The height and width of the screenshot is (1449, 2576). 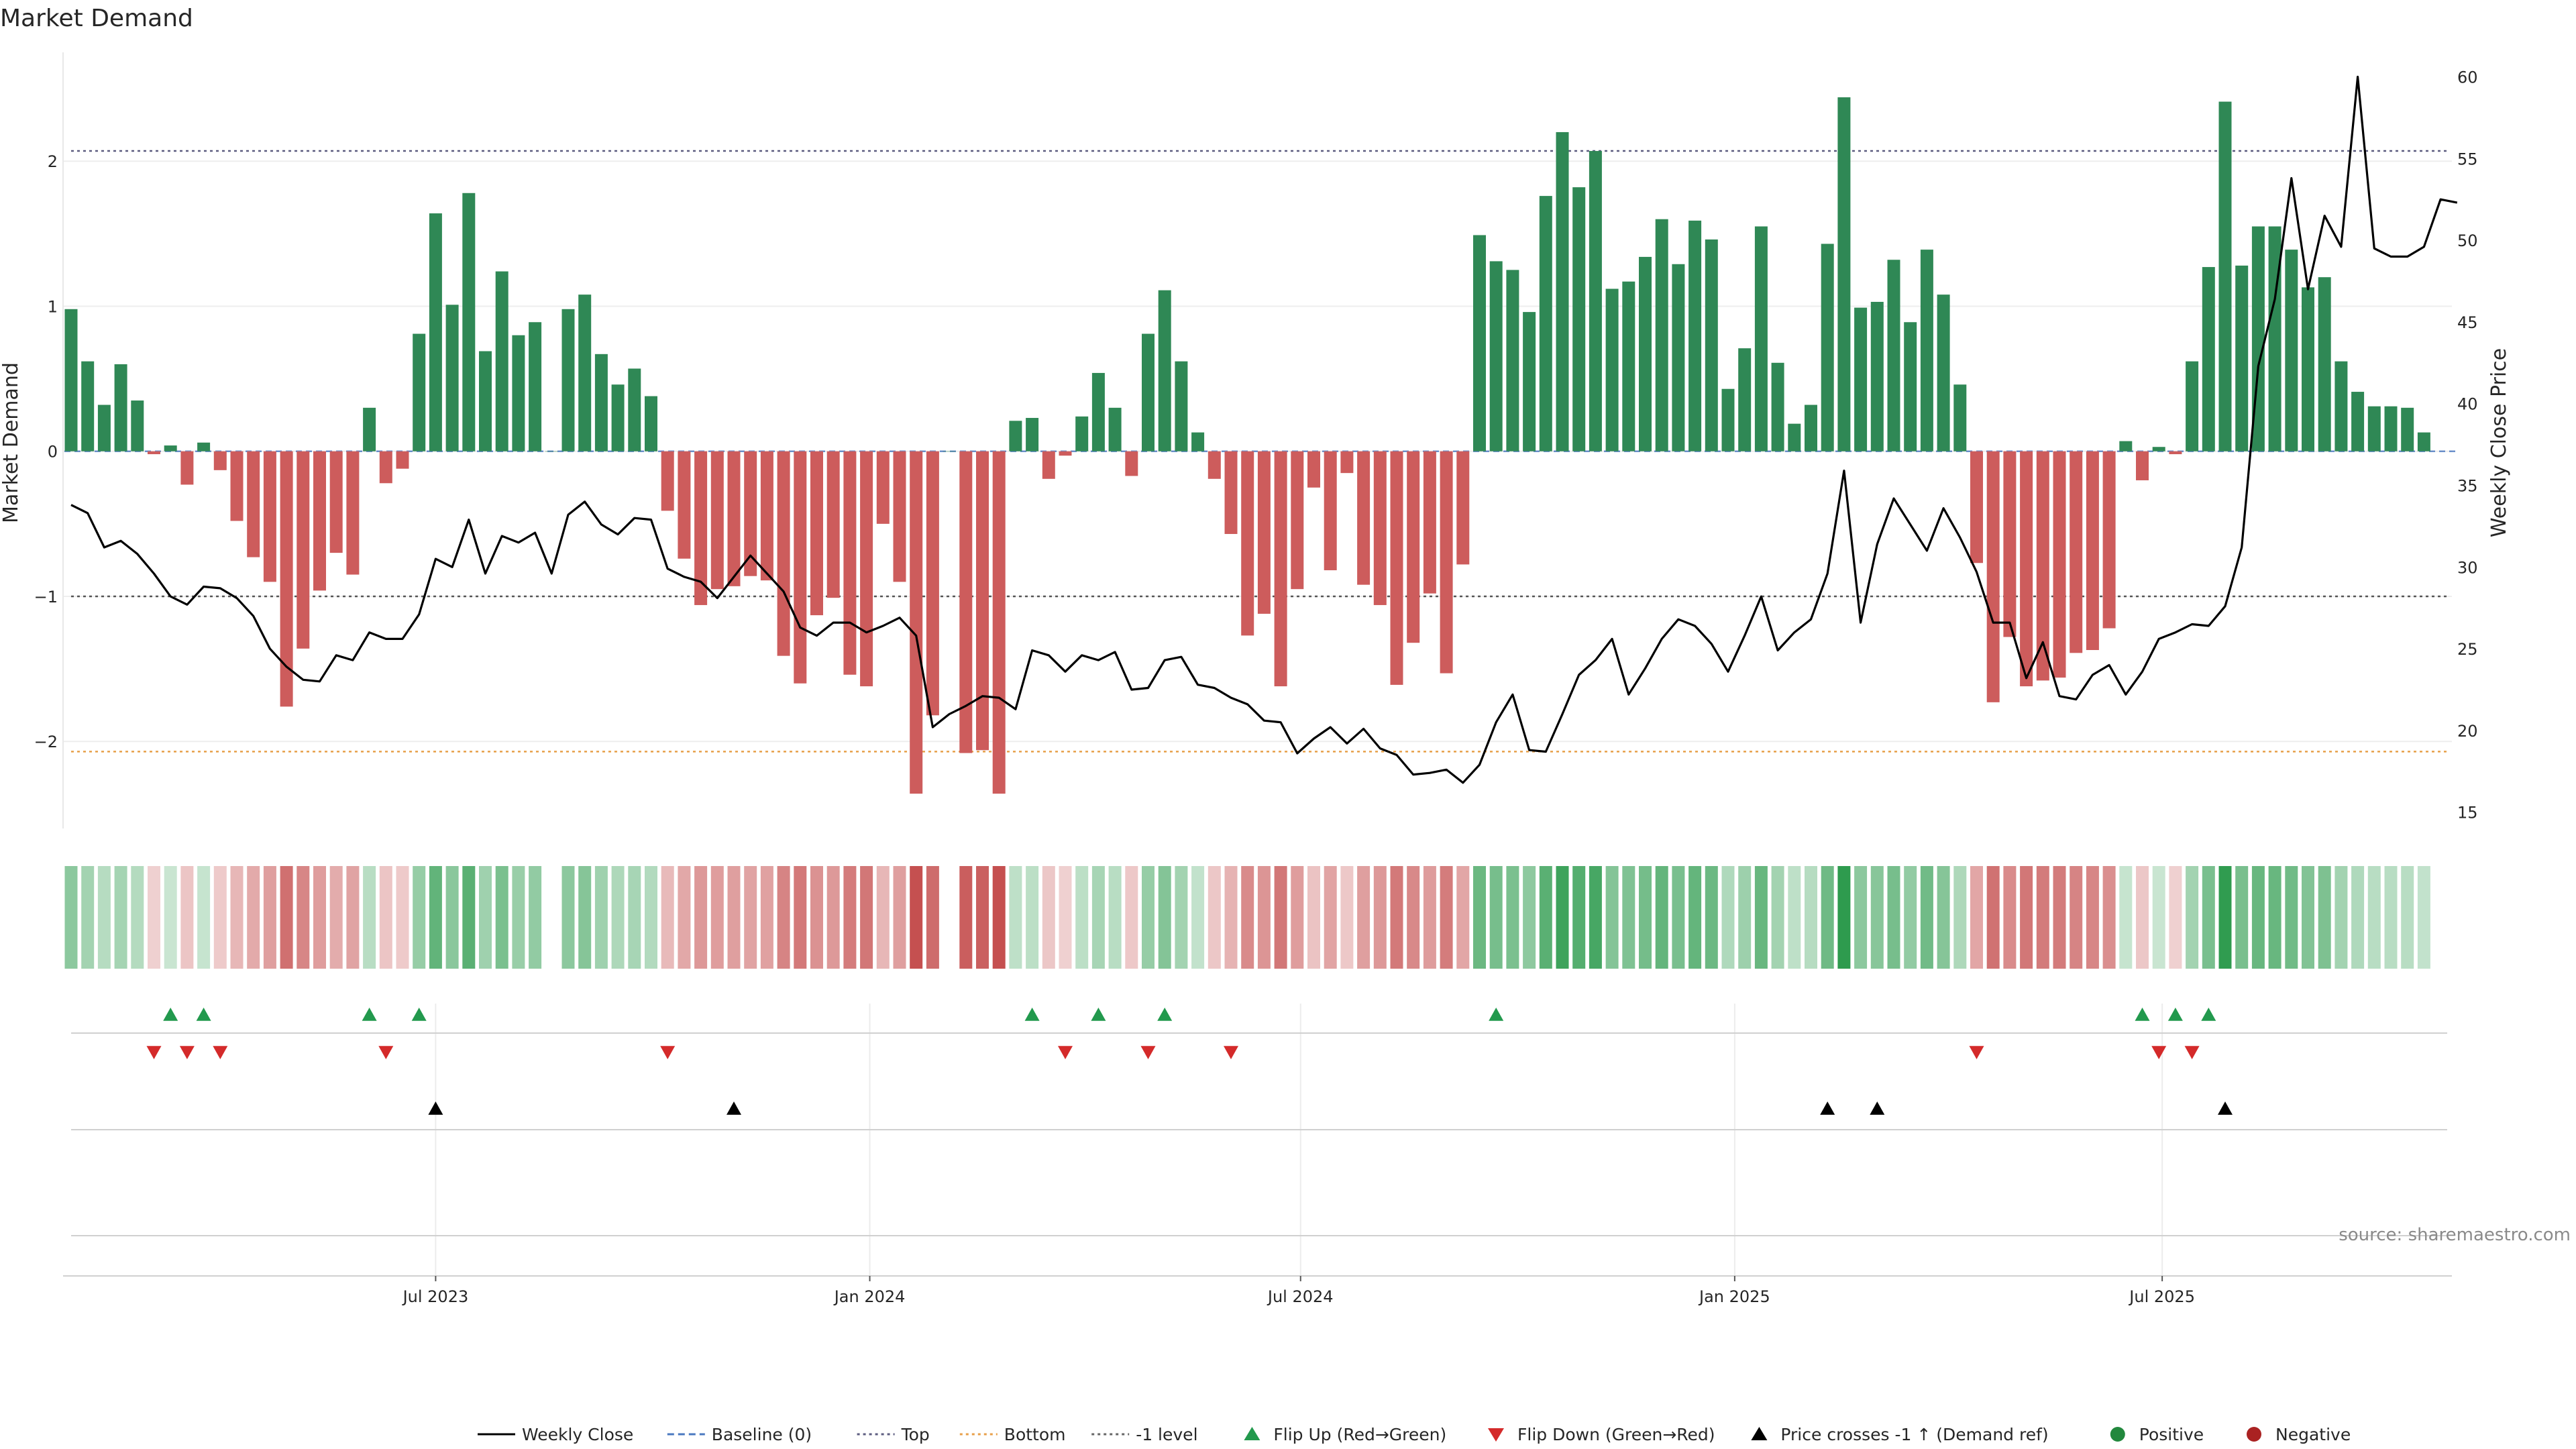 What do you see at coordinates (1166, 1434) in the screenshot?
I see `legend-label: -1 level` at bounding box center [1166, 1434].